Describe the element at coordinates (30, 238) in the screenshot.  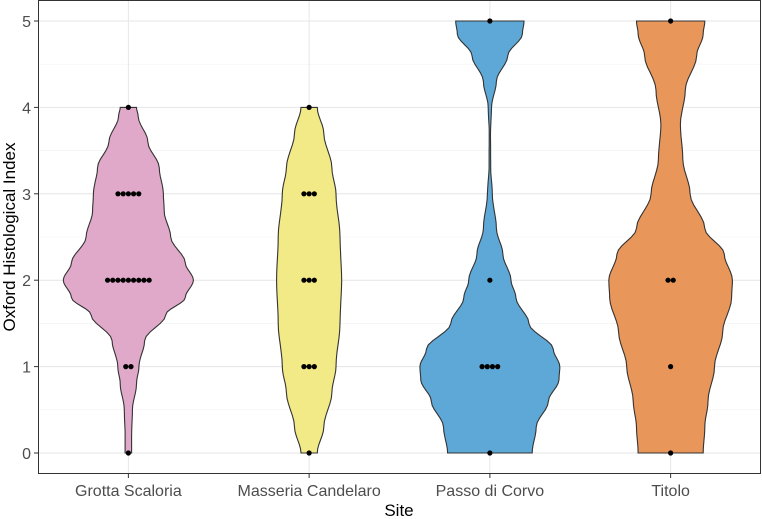
I see `y-axis: 0 1 2 3 4 5` at that location.